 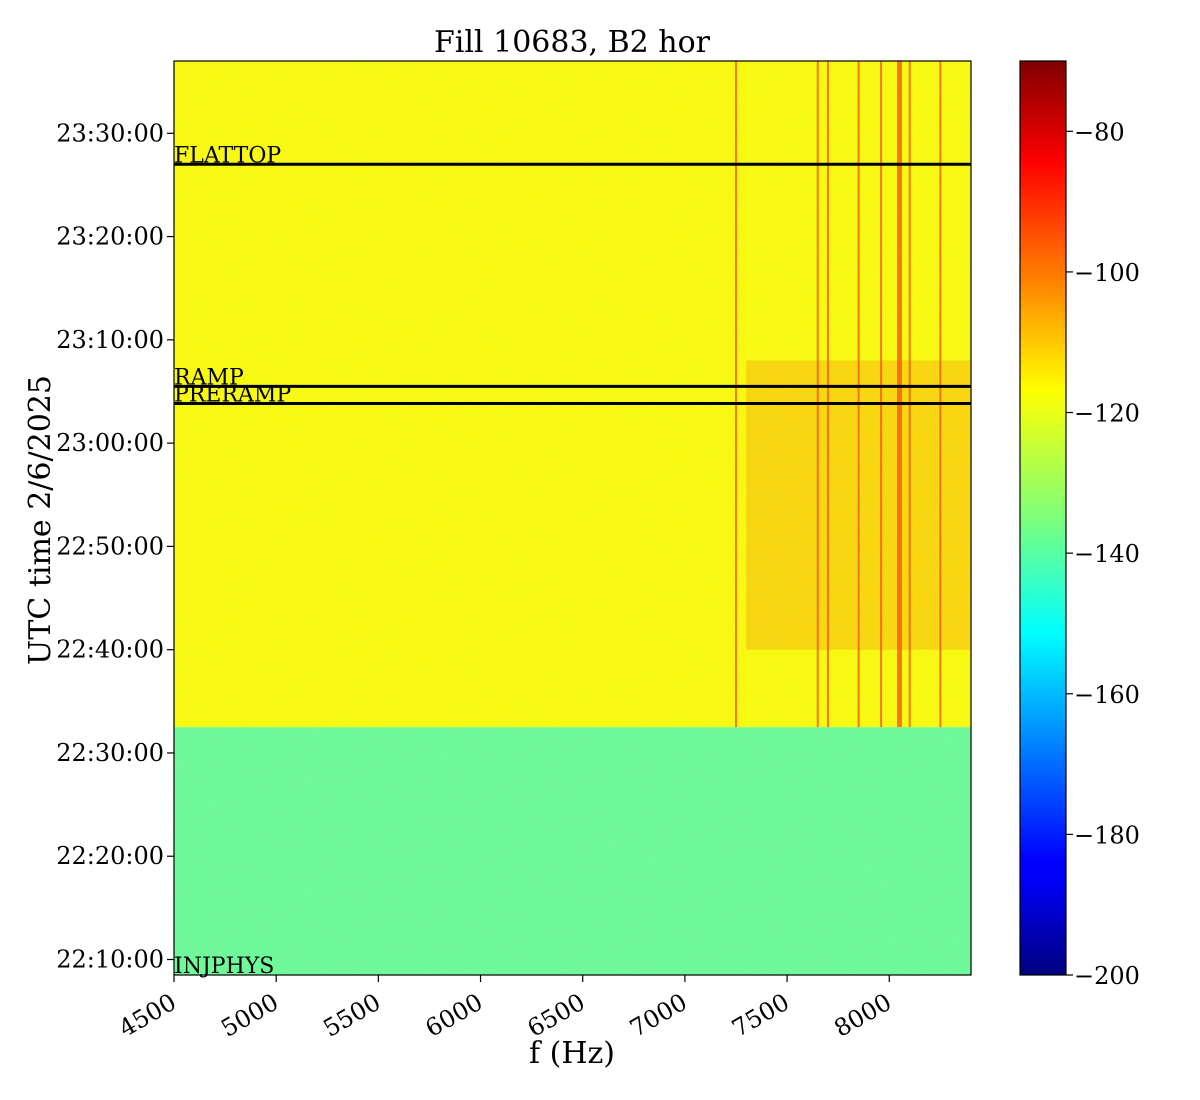 I want to click on colorbar-tick-label-140: −140, so click(x=1107, y=554).